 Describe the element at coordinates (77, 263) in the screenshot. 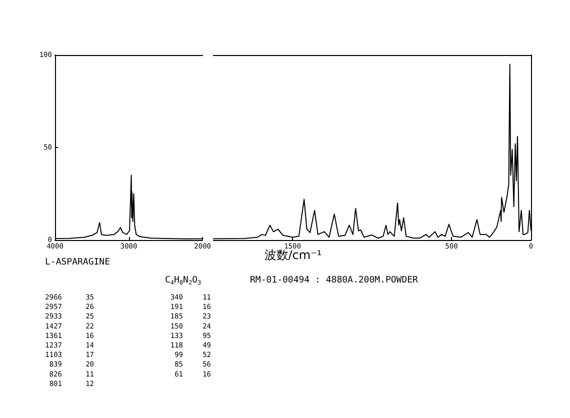

I see `text: L-ASPARAGINE` at that location.